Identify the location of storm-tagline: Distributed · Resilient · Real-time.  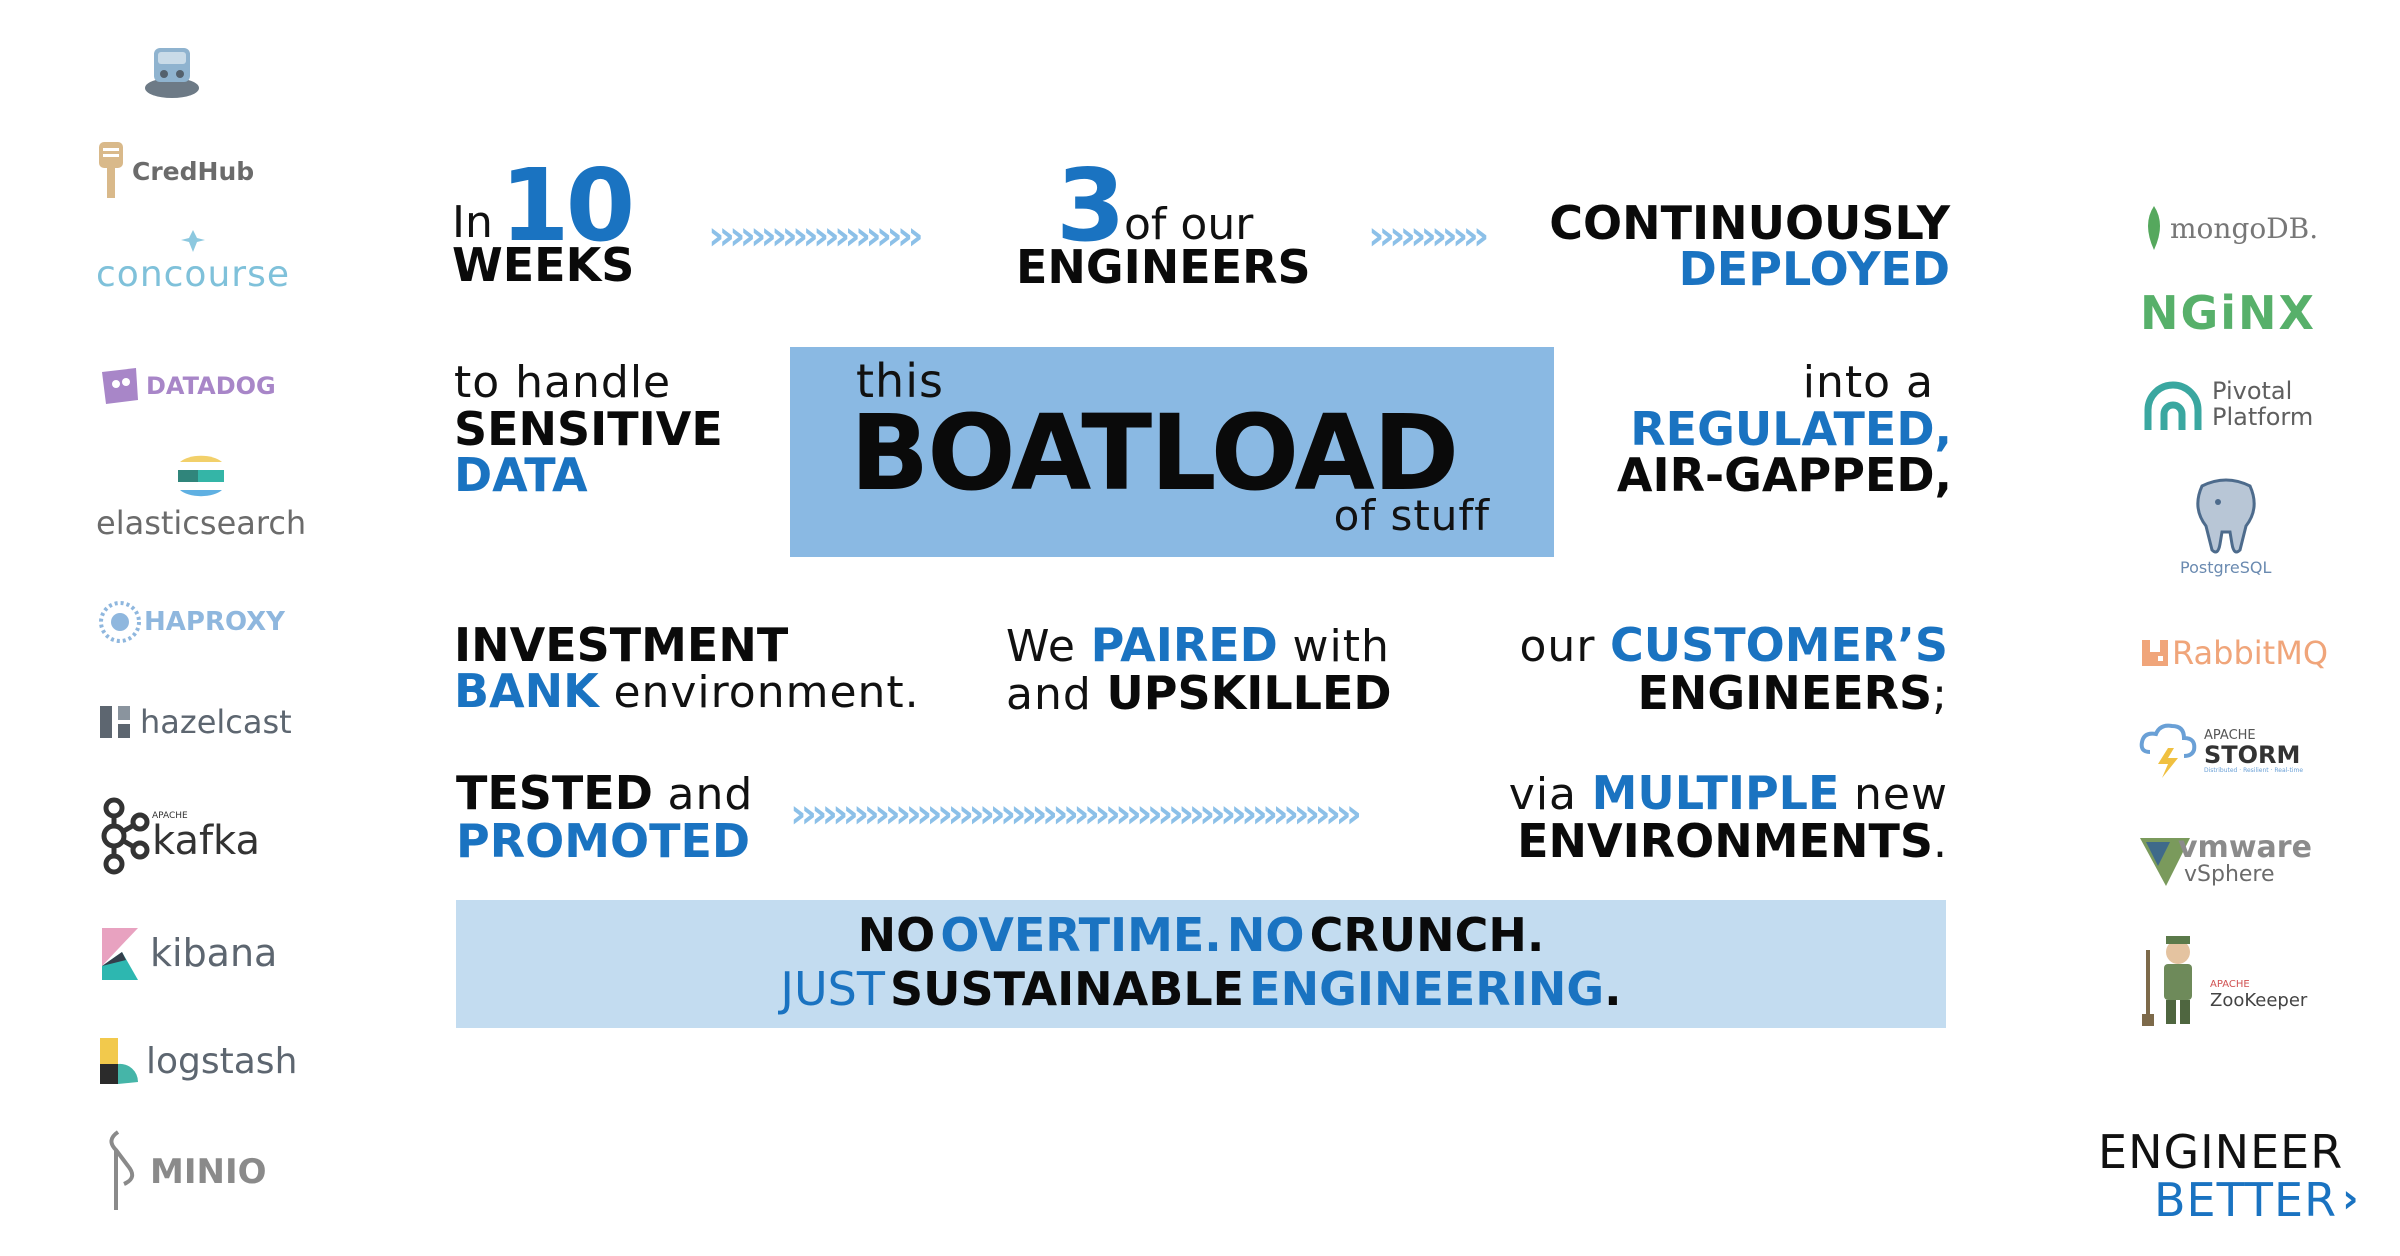
(2254, 770).